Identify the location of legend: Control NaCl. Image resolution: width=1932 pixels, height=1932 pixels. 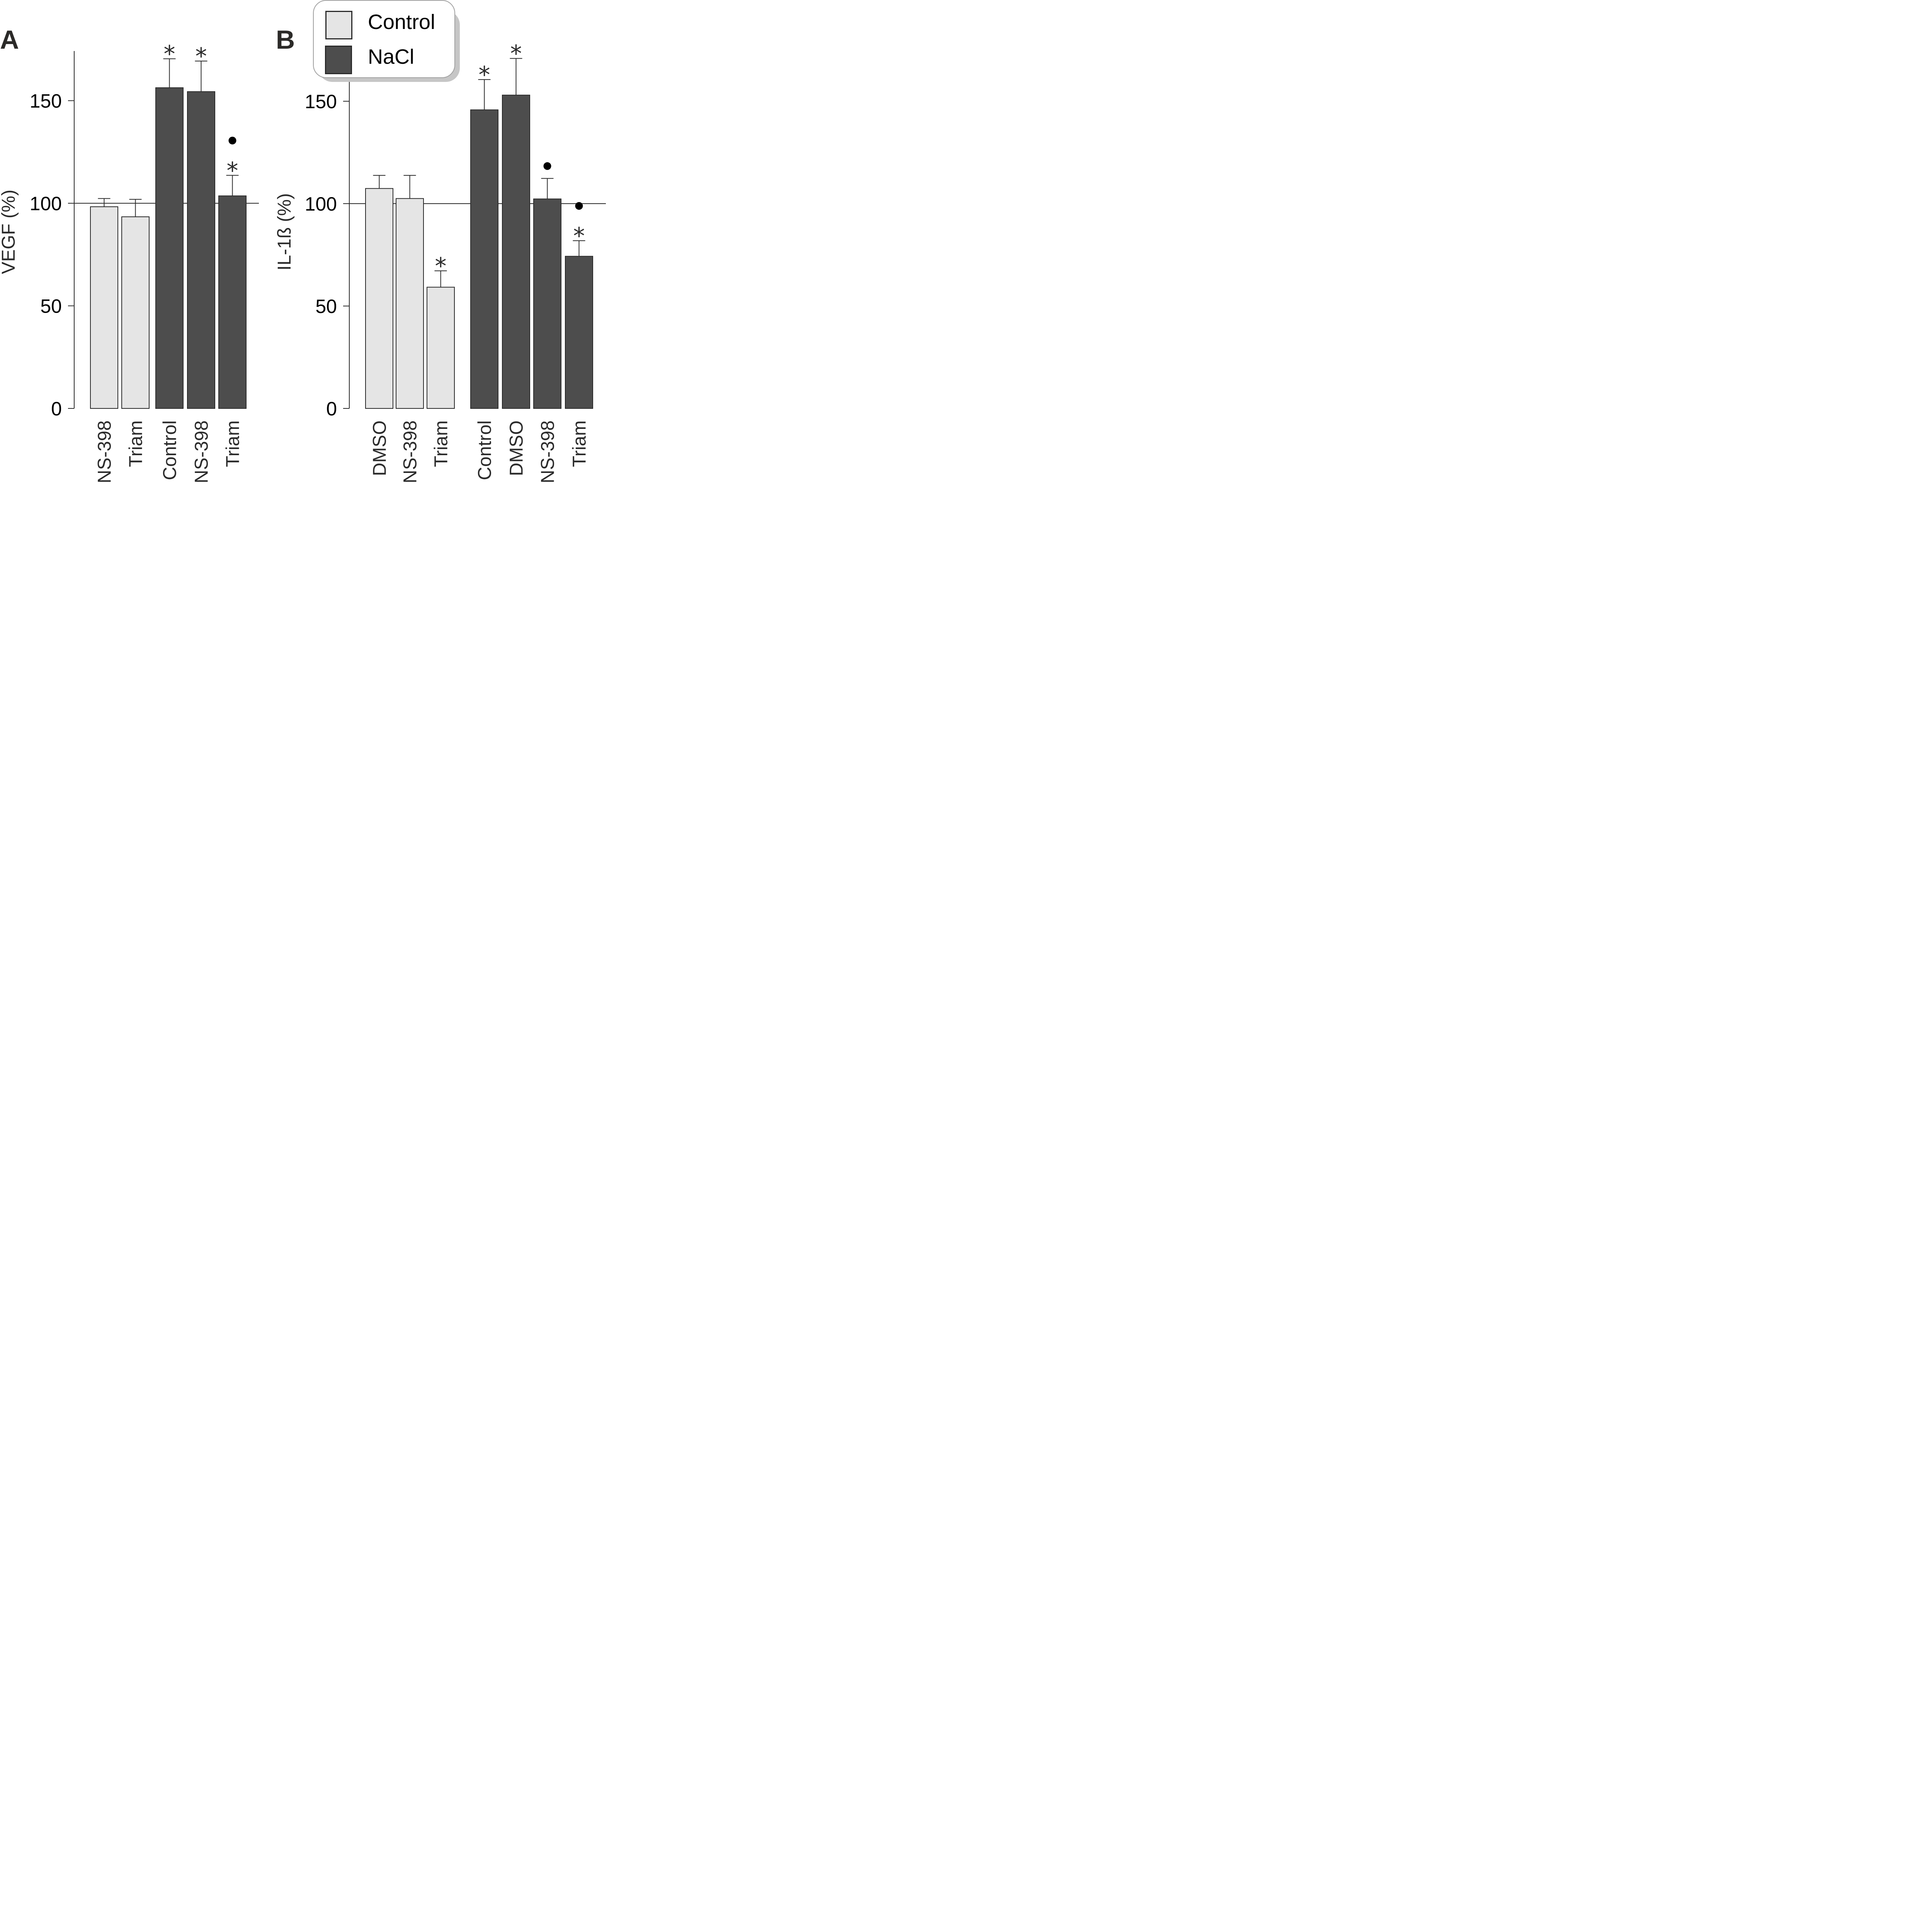
(387, 41).